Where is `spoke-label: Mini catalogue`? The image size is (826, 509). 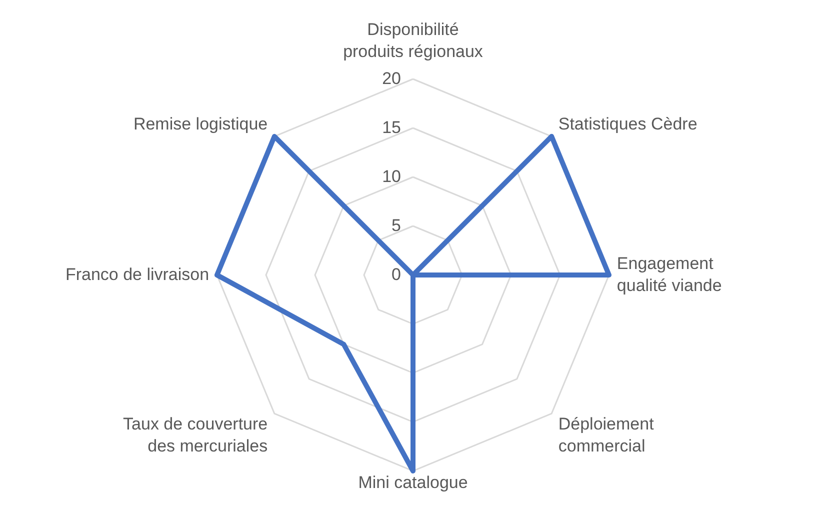
spoke-label: Mini catalogue is located at coordinates (413, 482).